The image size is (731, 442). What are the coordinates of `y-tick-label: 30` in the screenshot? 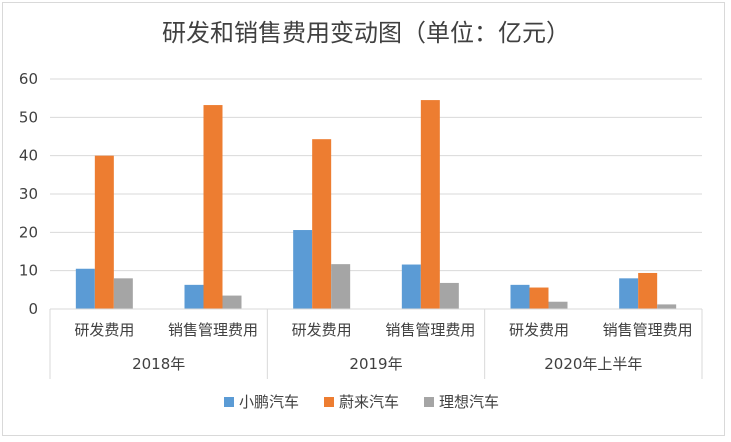 It's located at (28, 194).